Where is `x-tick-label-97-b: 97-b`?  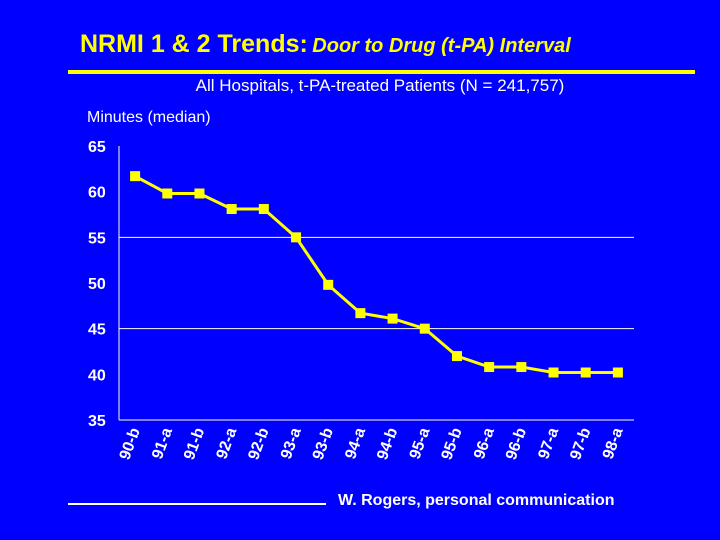 x-tick-label-97-b: 97-b is located at coordinates (580, 443).